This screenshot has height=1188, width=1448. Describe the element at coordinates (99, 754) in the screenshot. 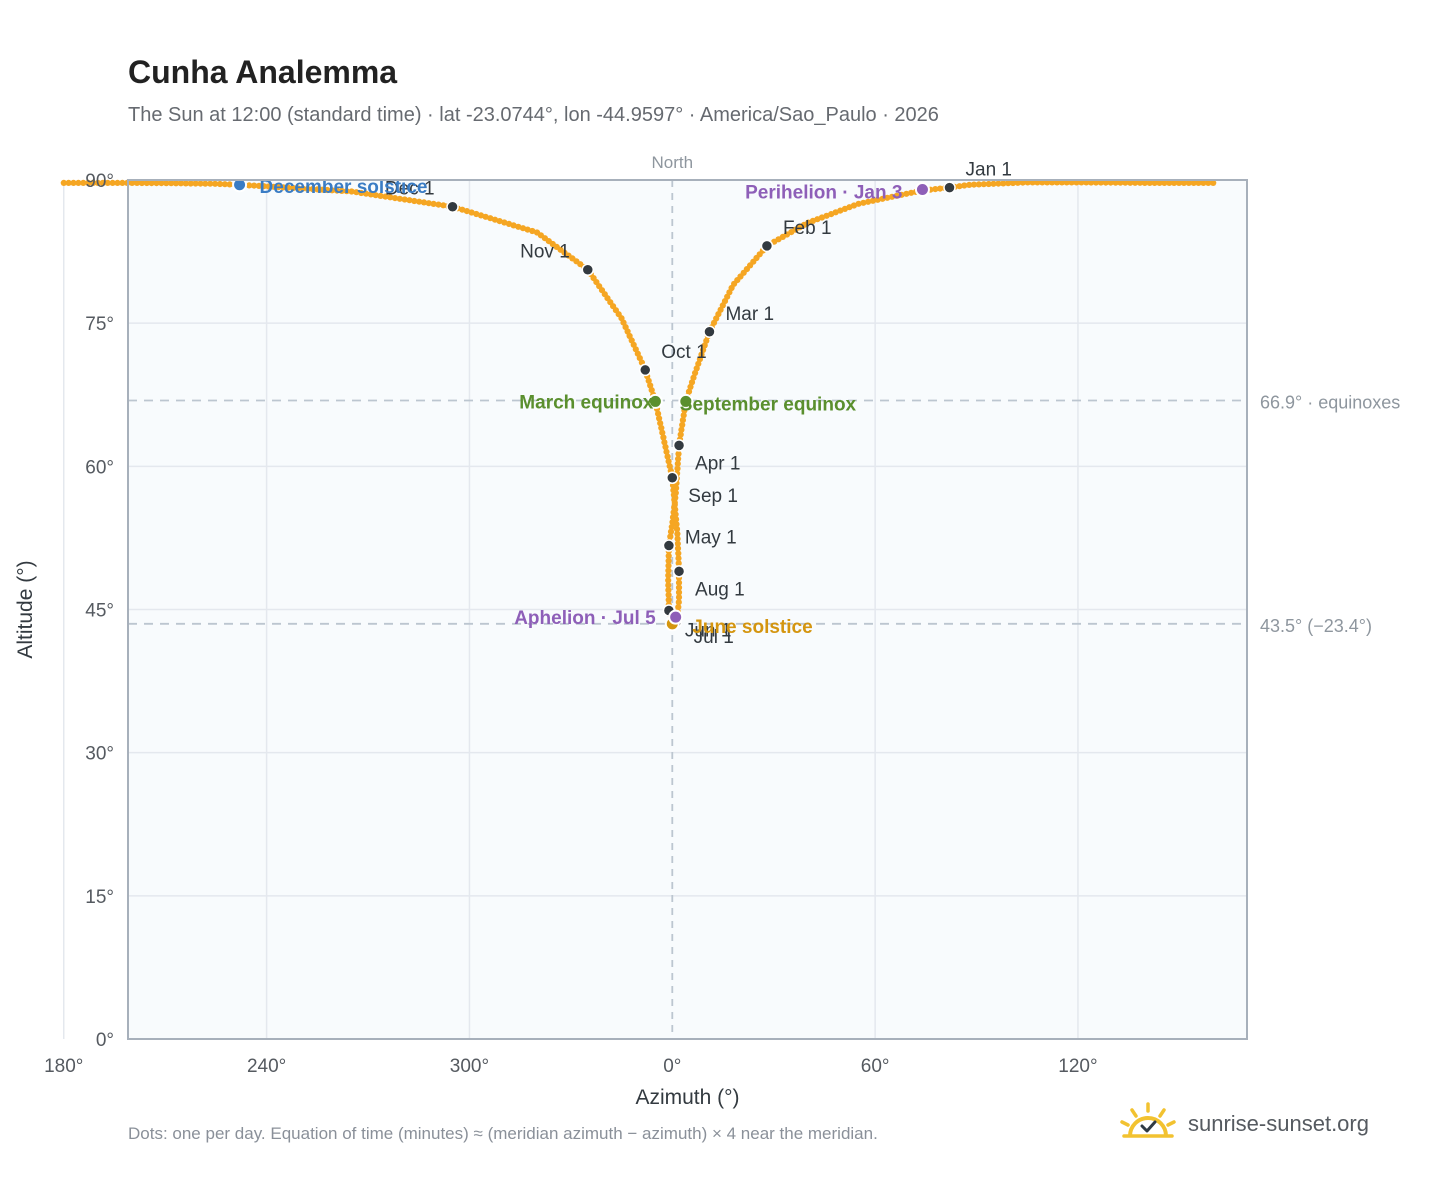

I see `y-tick-label: 30°` at that location.